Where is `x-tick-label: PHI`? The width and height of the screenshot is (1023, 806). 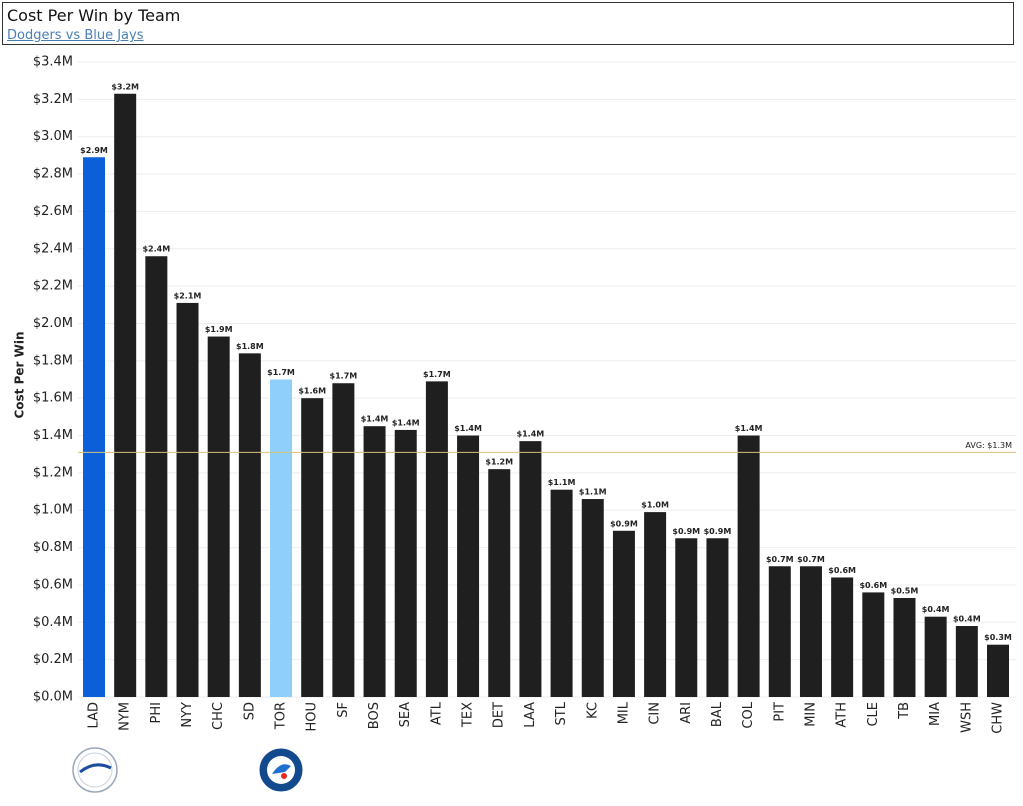
x-tick-label: PHI is located at coordinates (156, 712).